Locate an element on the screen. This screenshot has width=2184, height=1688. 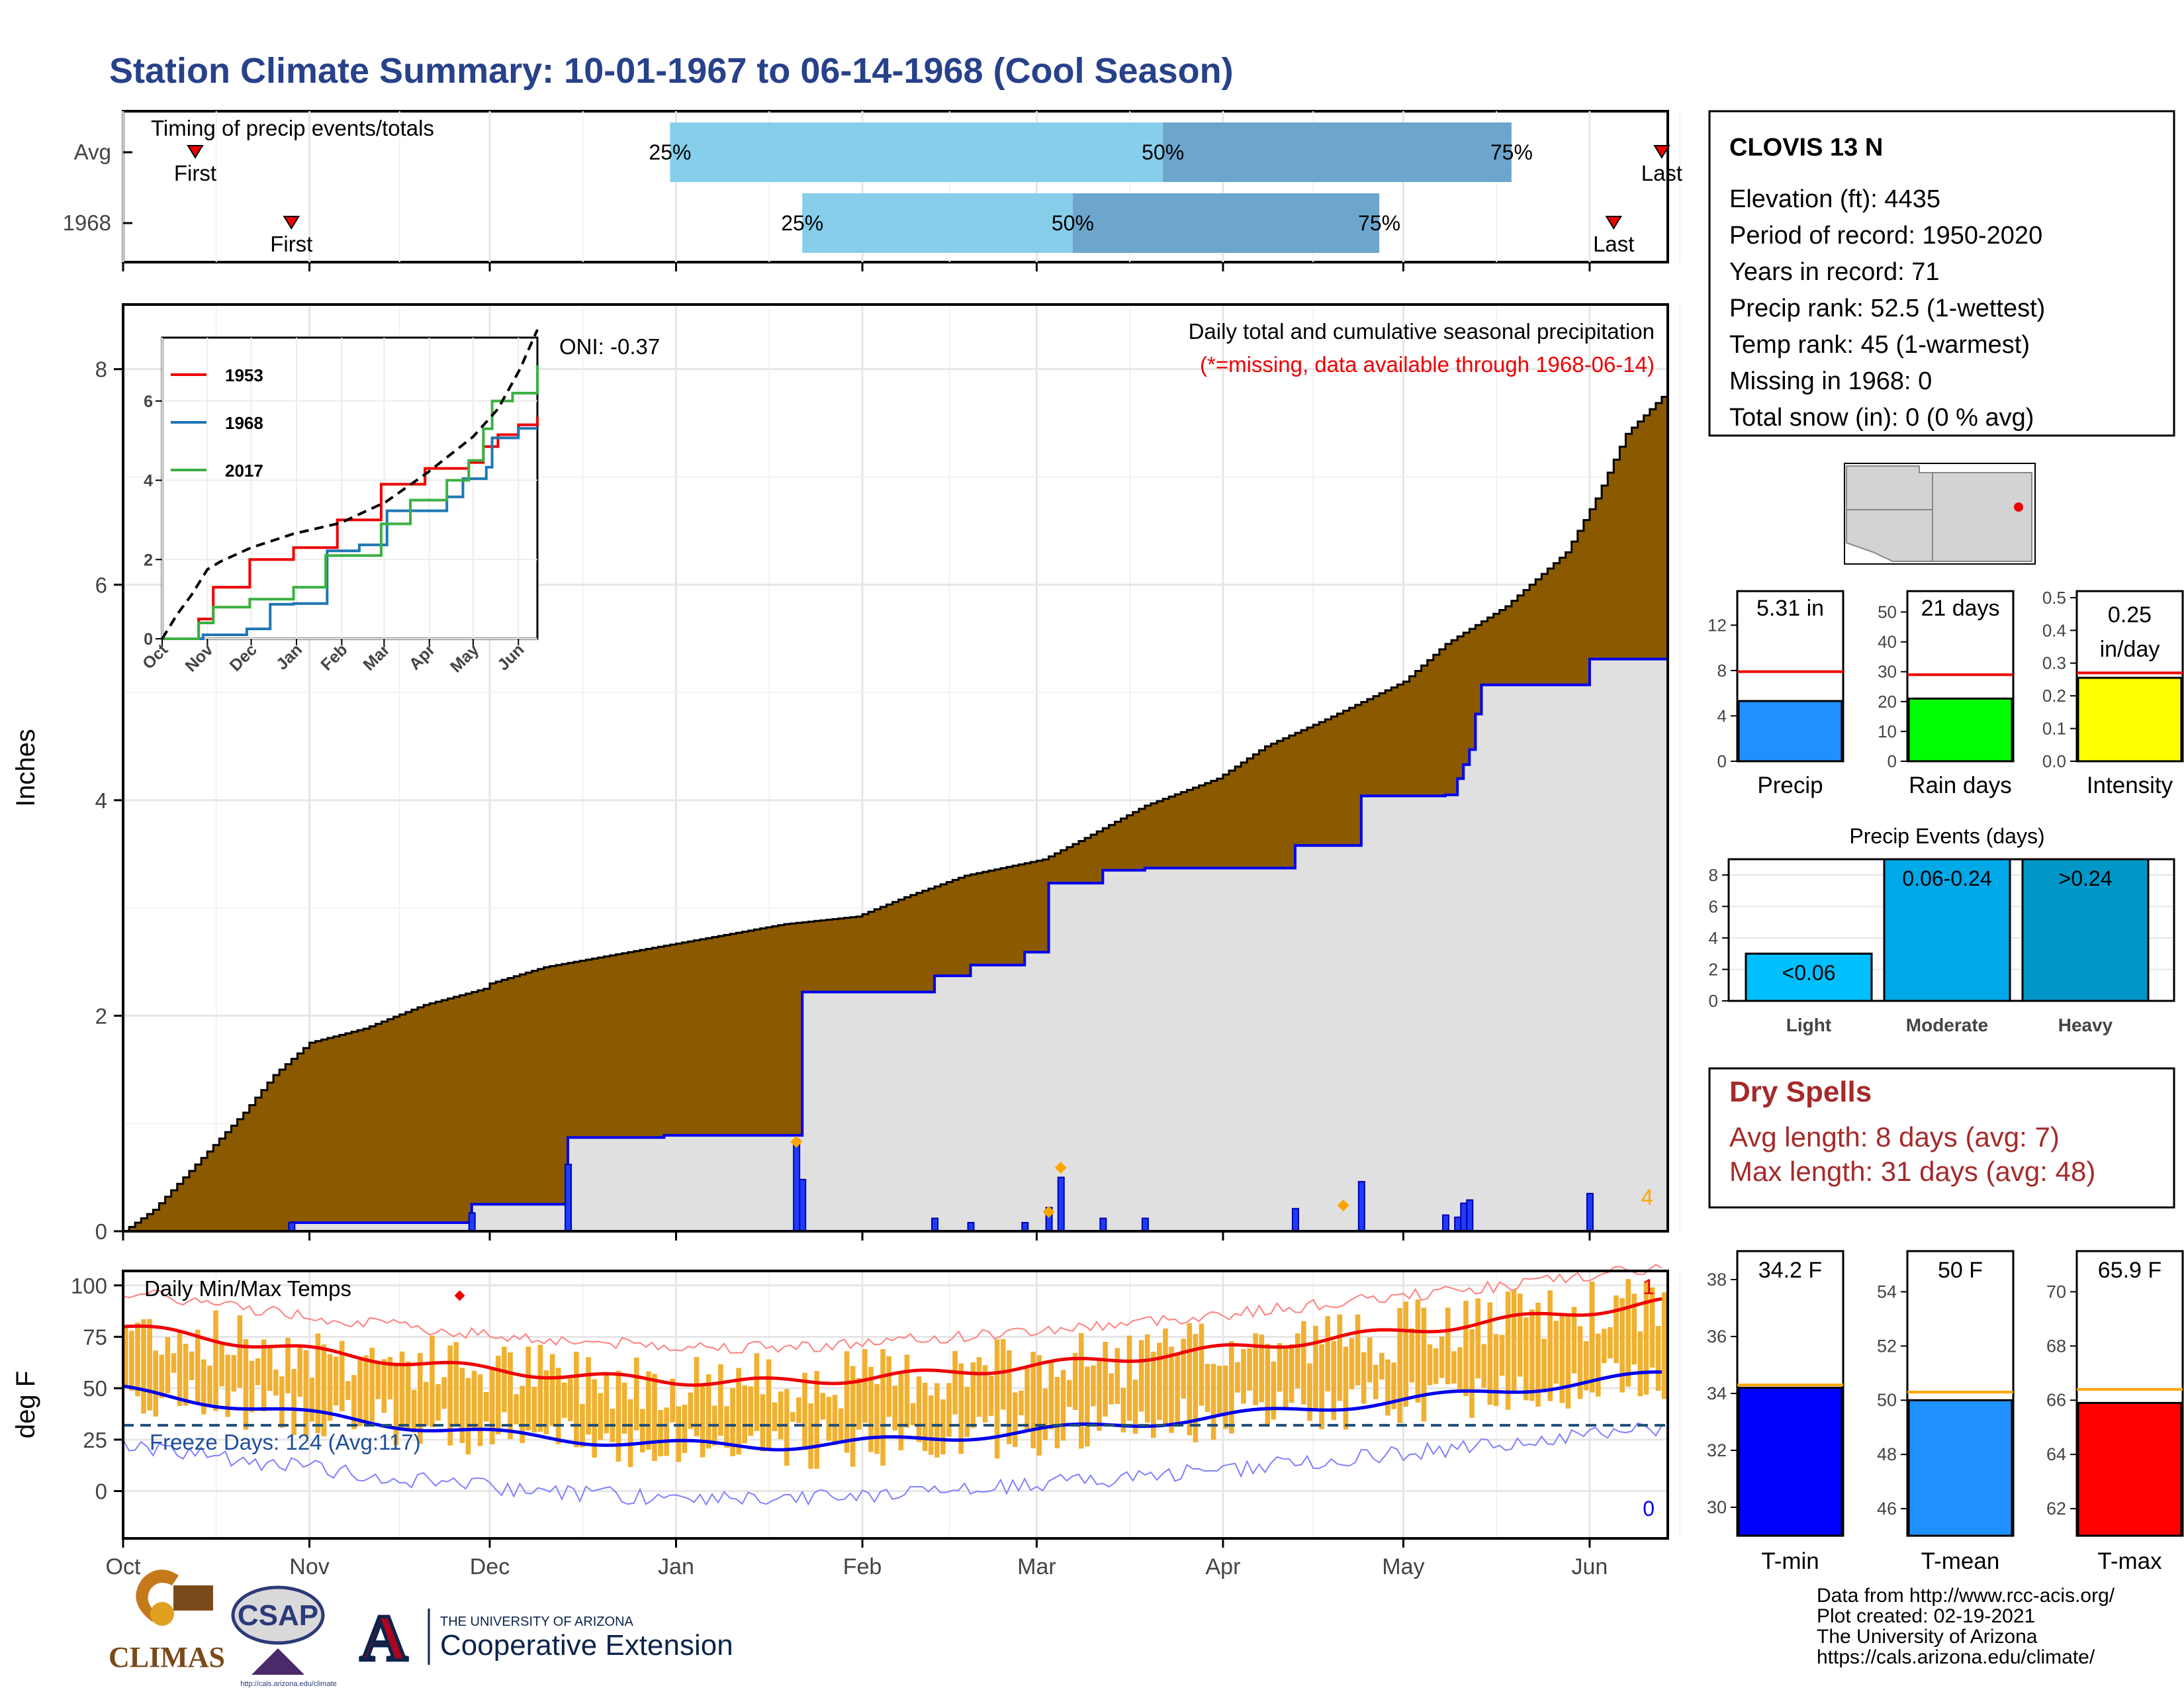
precip-flag-marker is located at coordinates (1060, 1167).